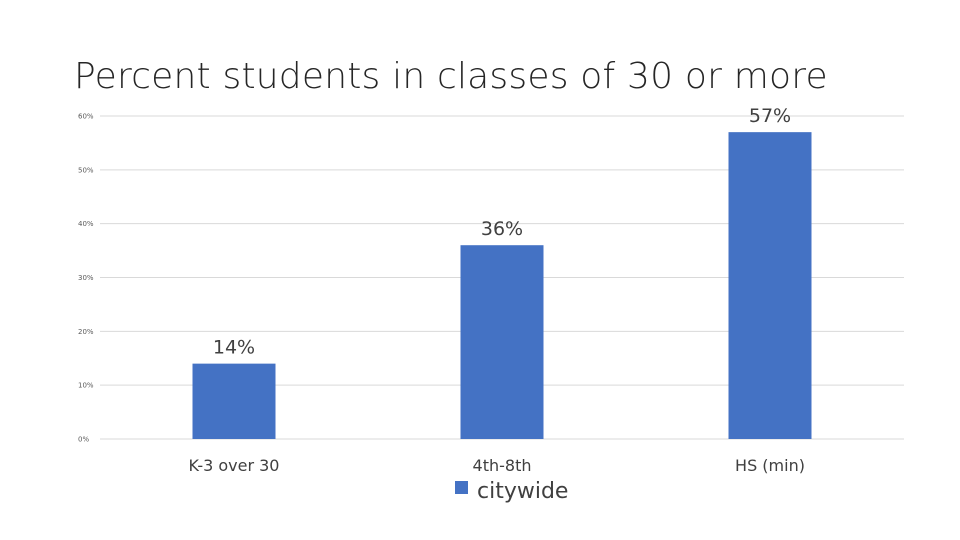 The image size is (960, 540). I want to click on data-label: 57%, so click(770, 116).